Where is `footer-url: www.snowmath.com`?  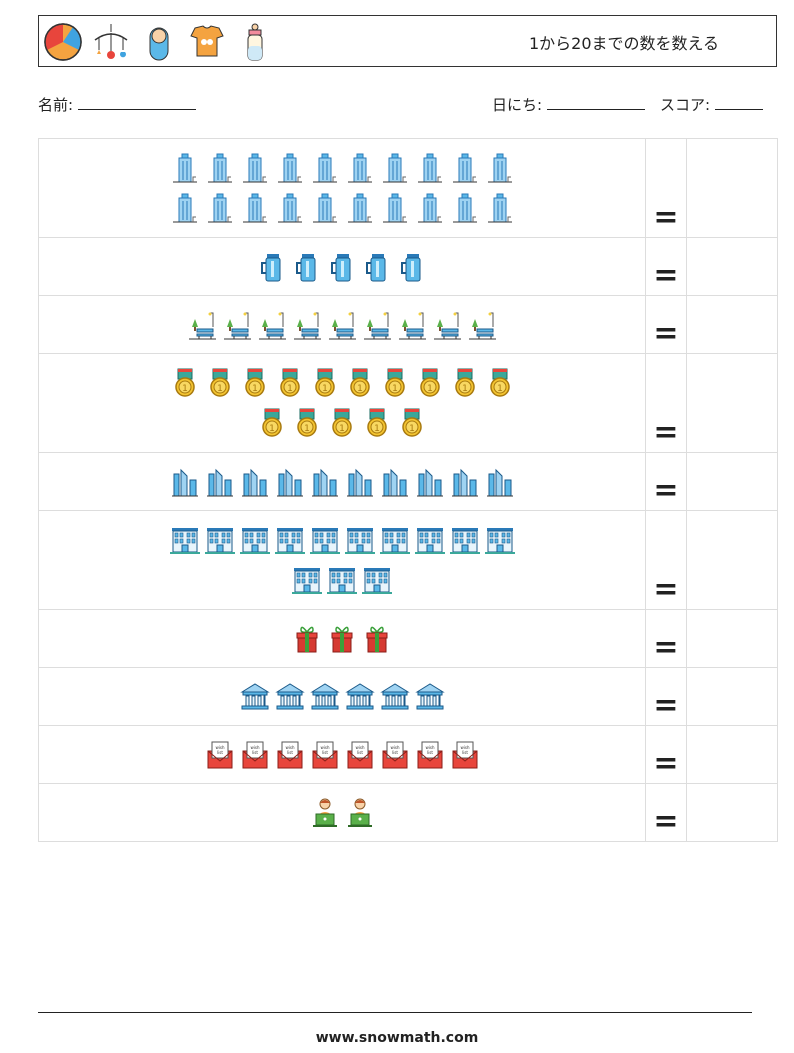 footer-url: www.snowmath.com is located at coordinates (397, 1038).